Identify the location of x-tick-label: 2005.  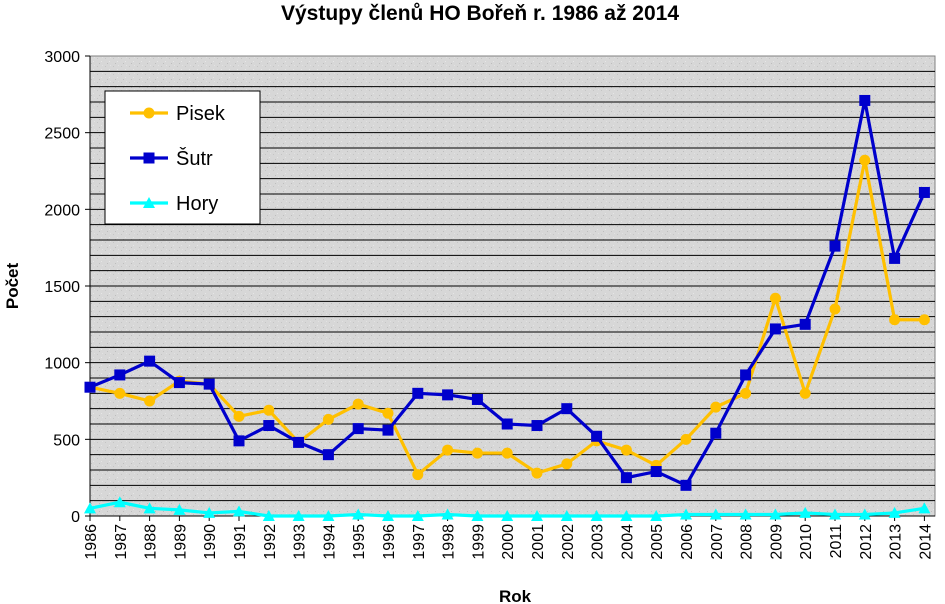
(657, 542).